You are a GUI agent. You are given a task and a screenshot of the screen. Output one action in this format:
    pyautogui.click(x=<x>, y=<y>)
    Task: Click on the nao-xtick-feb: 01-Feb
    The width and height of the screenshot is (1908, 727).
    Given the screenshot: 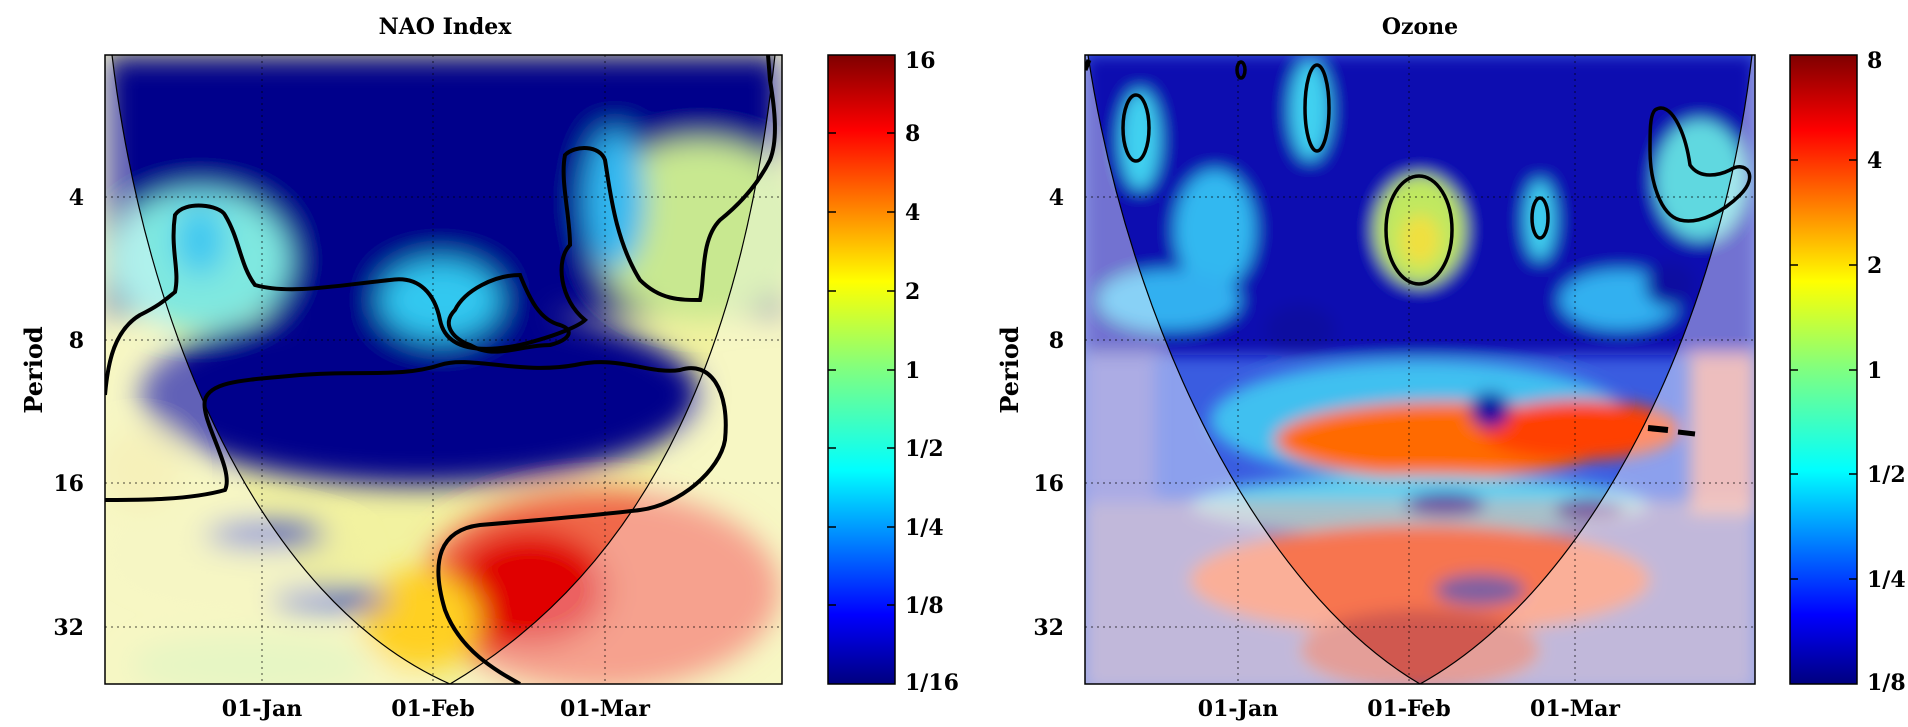 What is the action you would take?
    pyautogui.click(x=433, y=709)
    